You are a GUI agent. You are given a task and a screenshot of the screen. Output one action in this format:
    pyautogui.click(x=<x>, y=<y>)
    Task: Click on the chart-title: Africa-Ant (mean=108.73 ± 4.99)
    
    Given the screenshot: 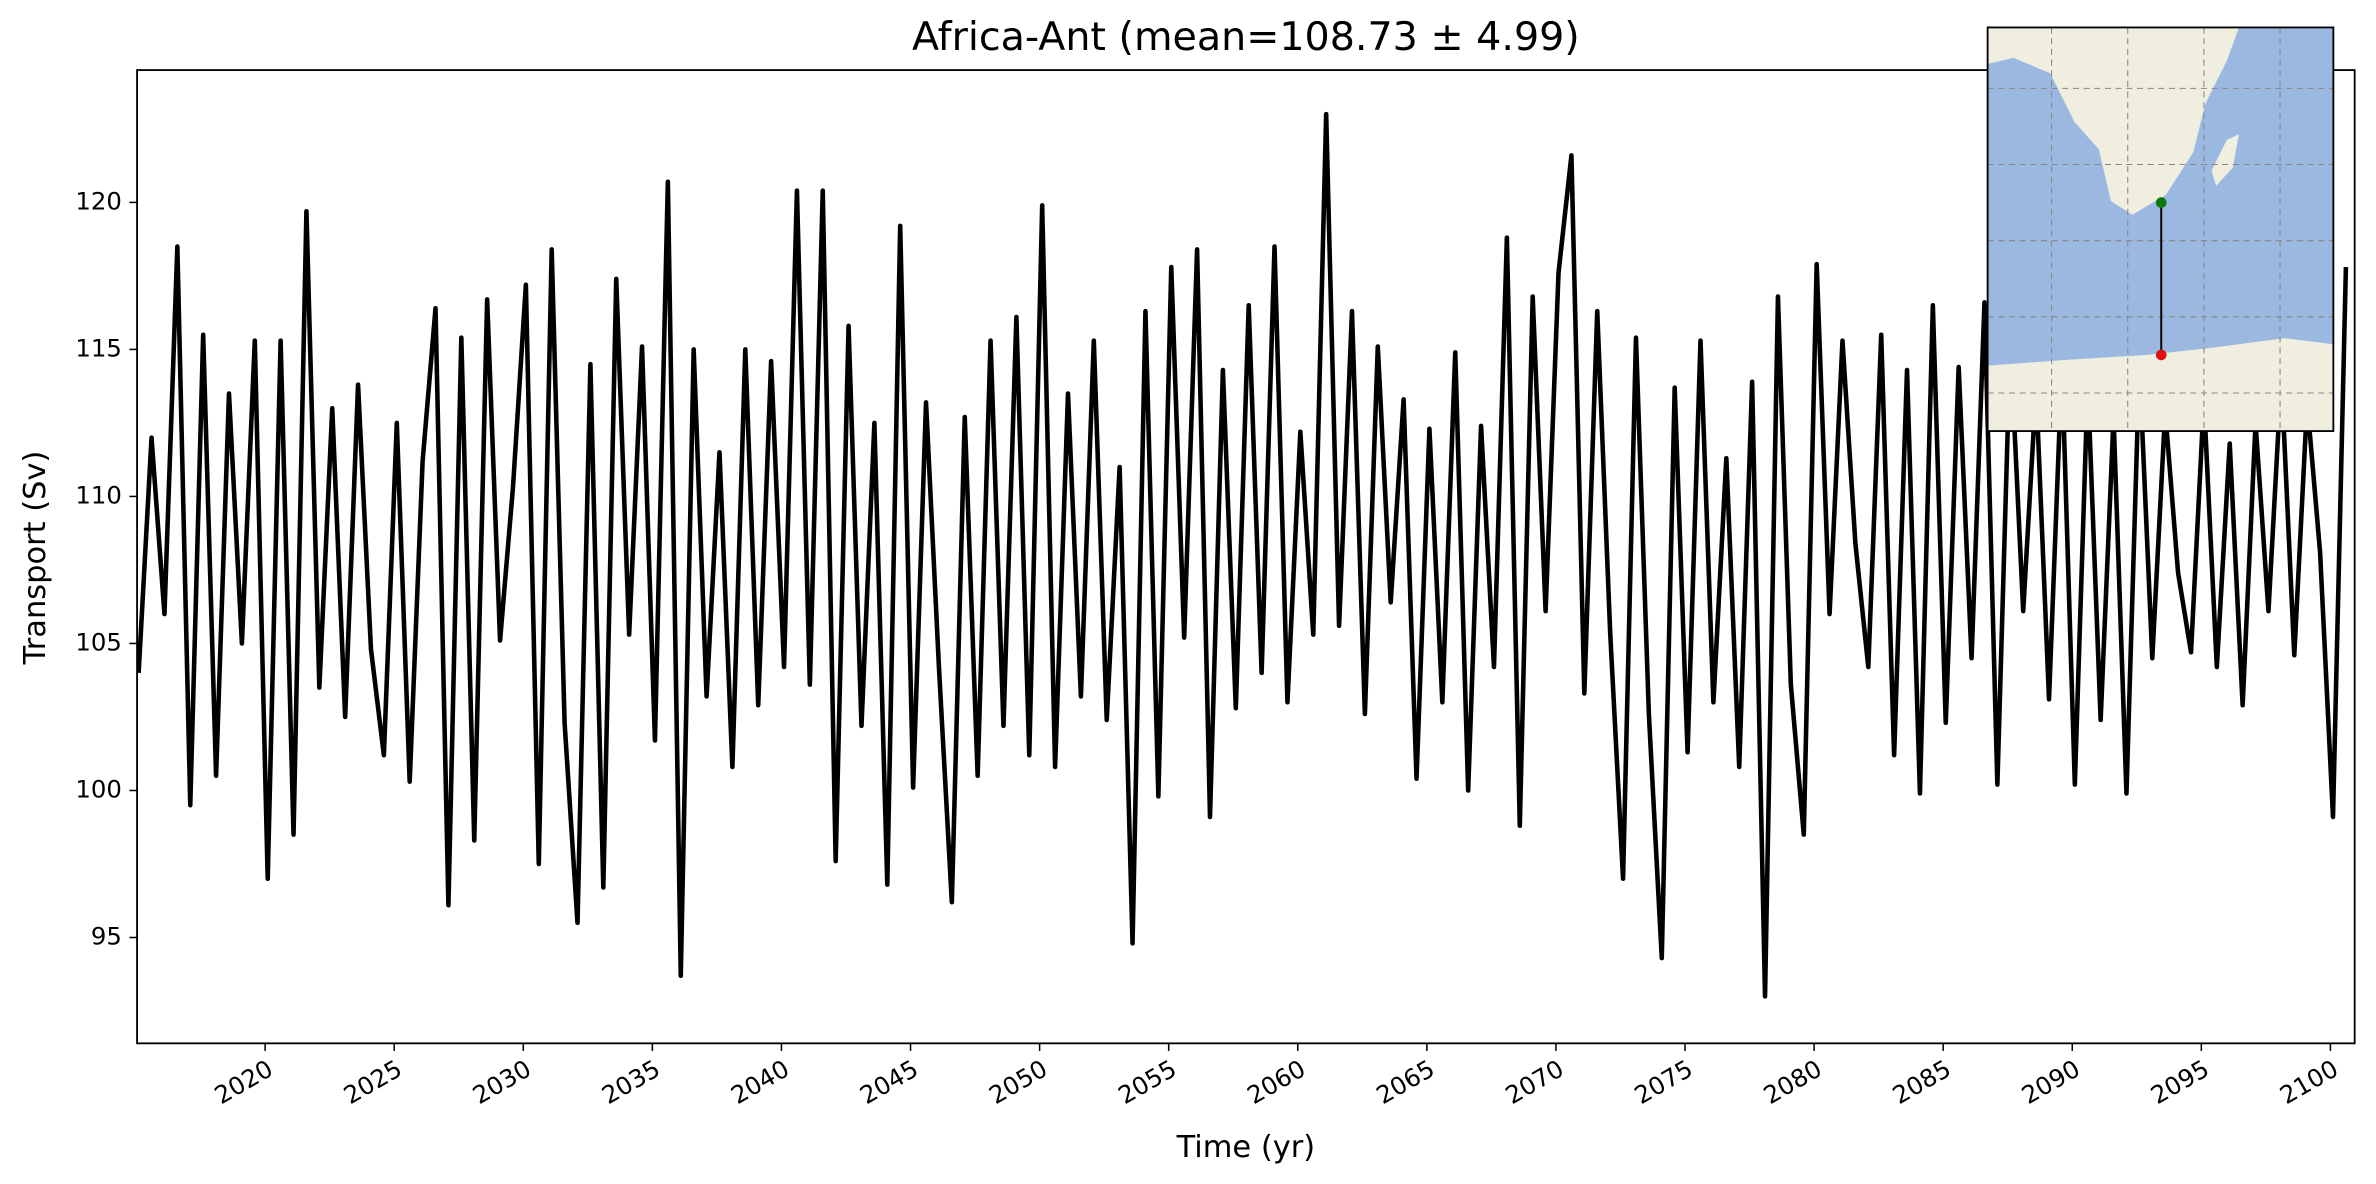 What is the action you would take?
    pyautogui.click(x=1246, y=37)
    